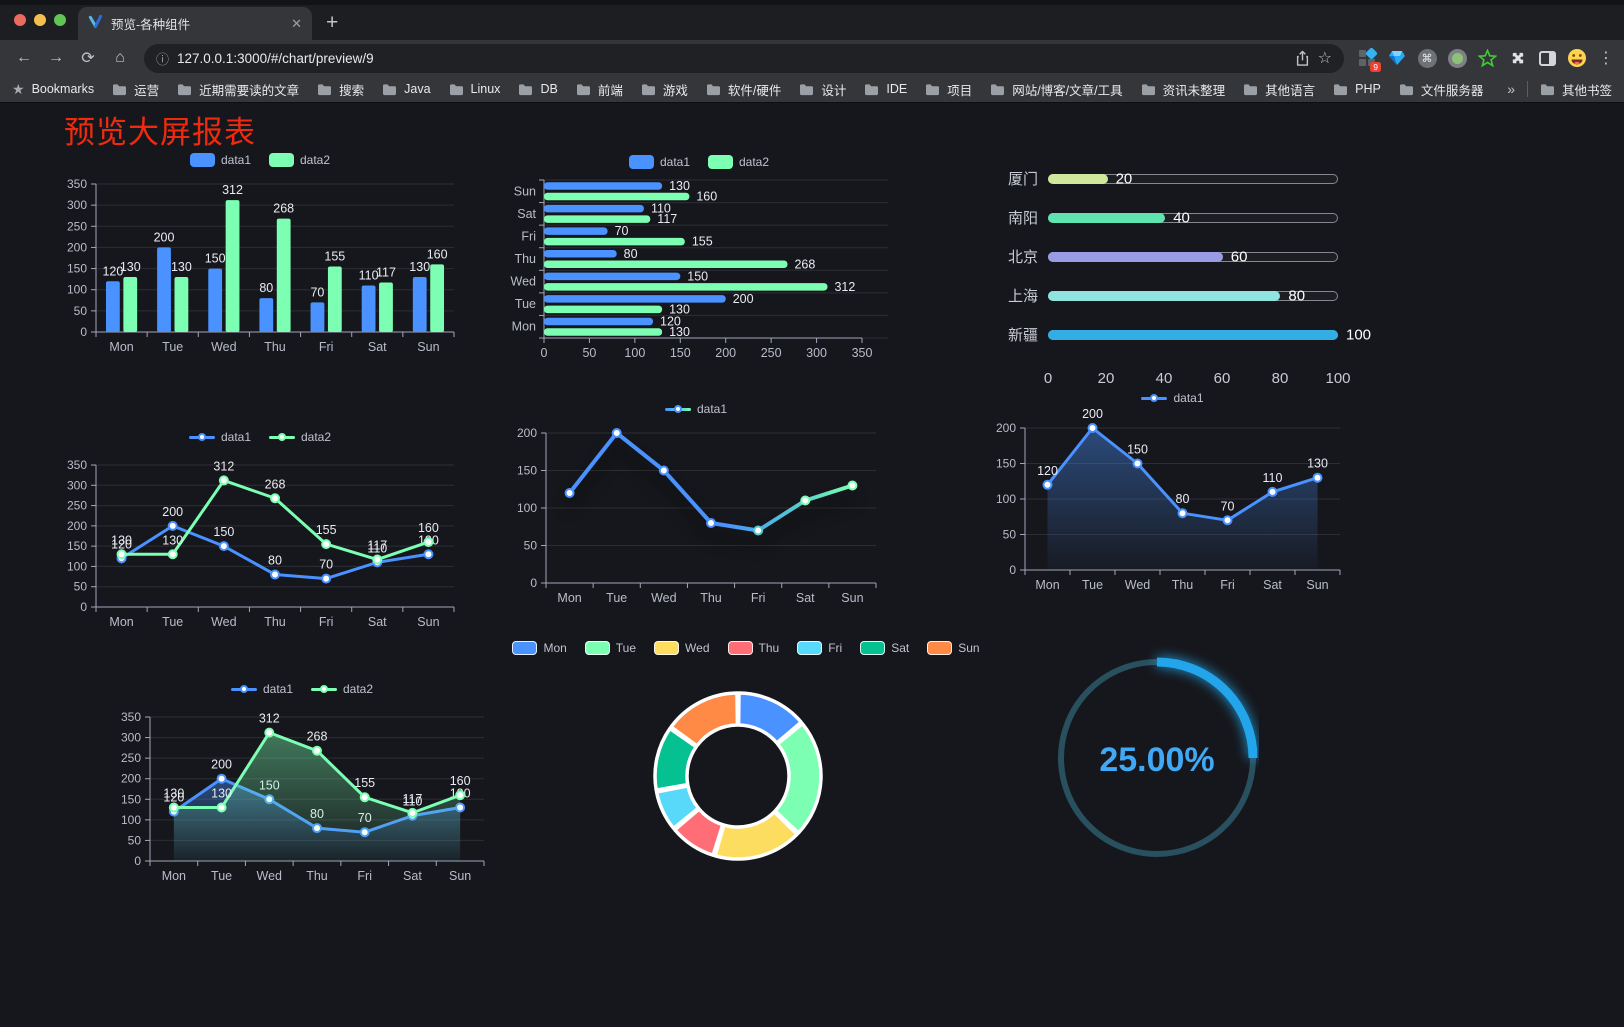 This screenshot has width=1624, height=1027. What do you see at coordinates (60, 20) in the screenshot?
I see `fullscreen-window-button` at bounding box center [60, 20].